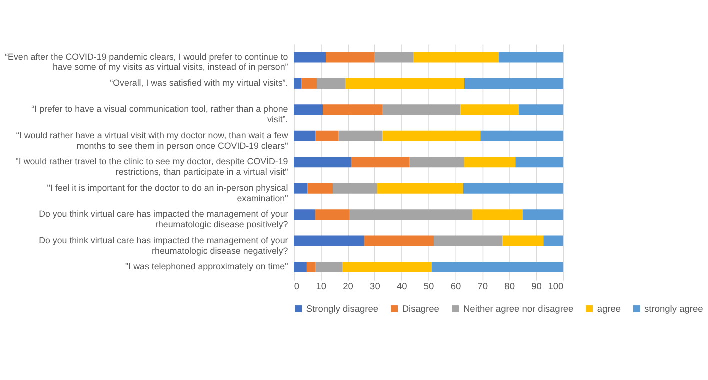  I want to click on legend-label: strongly agree, so click(674, 309).